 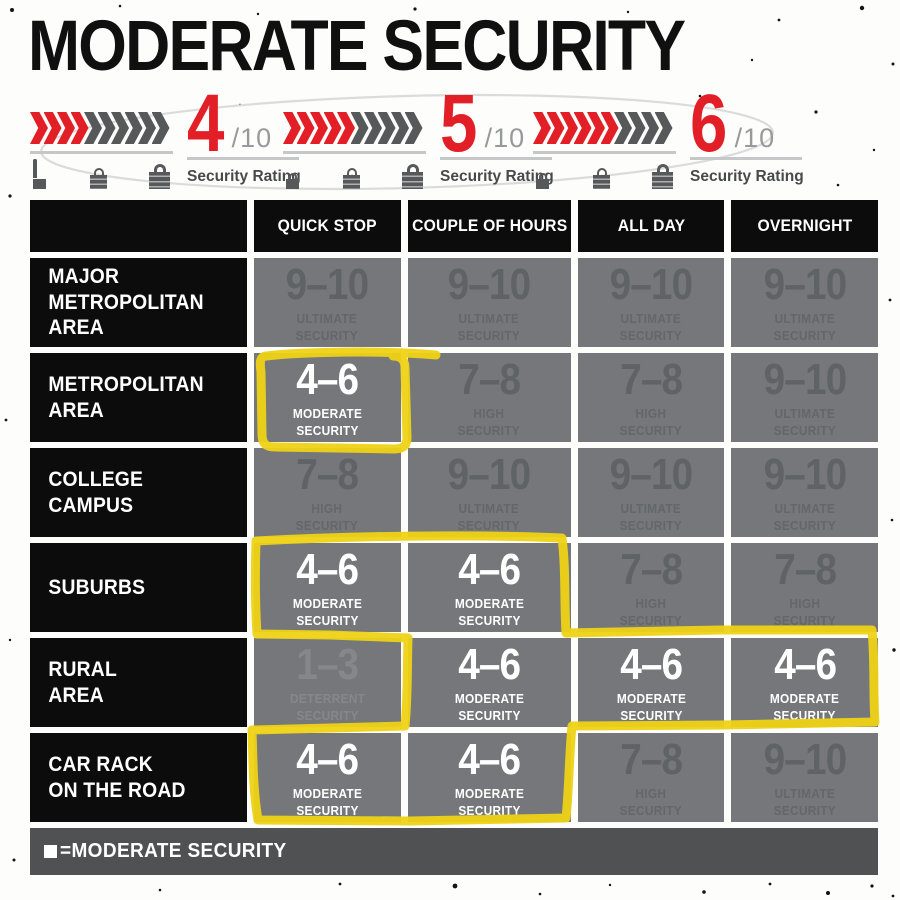 I want to click on rating-group-5: 5 /10 Security Rating, so click(x=418, y=136).